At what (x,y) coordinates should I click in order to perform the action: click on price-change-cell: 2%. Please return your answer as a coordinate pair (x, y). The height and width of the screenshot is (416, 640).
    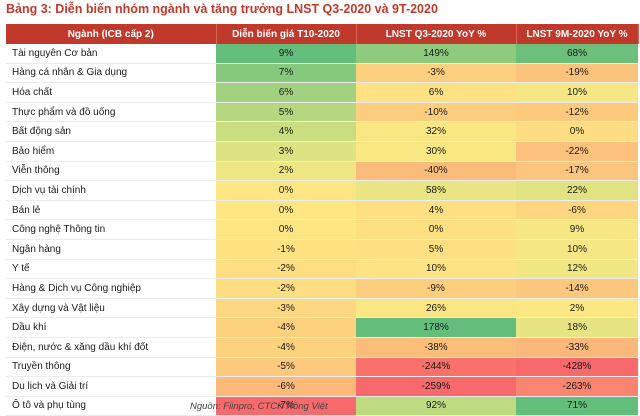
    Looking at the image, I should click on (286, 171).